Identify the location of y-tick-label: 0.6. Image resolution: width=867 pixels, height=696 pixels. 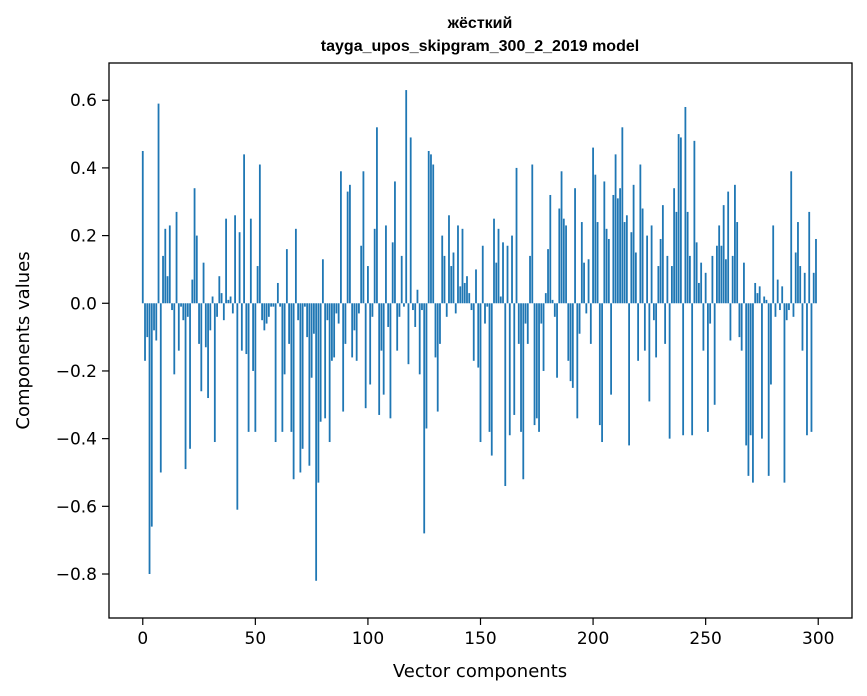
(83, 101).